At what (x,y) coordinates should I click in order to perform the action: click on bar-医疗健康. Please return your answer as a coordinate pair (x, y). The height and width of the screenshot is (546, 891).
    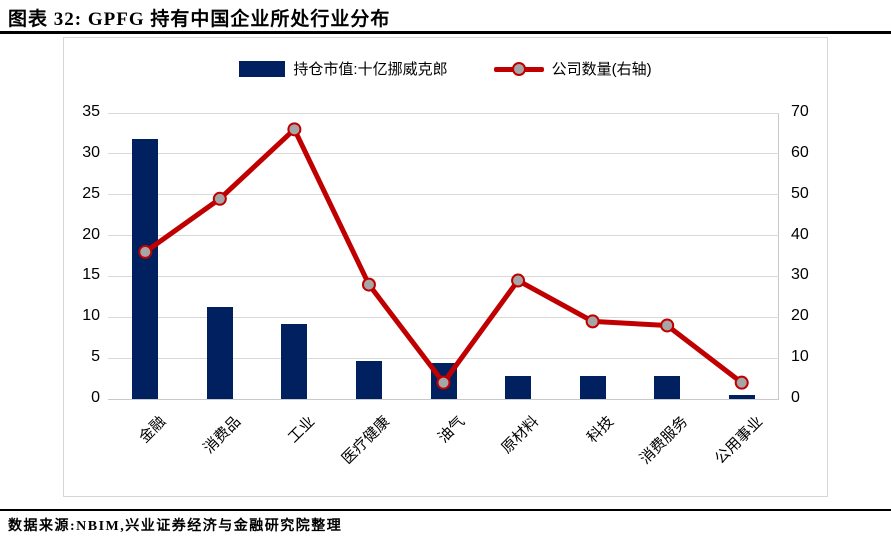
    Looking at the image, I should click on (368, 379).